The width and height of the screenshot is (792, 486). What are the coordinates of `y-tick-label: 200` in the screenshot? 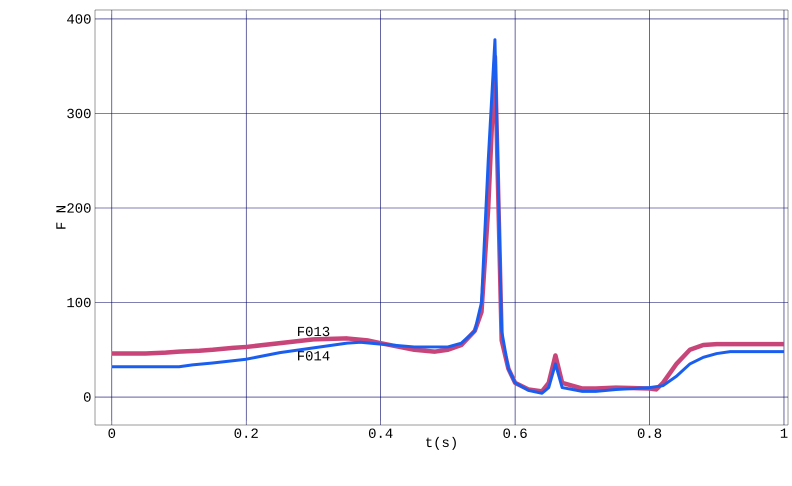 It's located at (79, 208).